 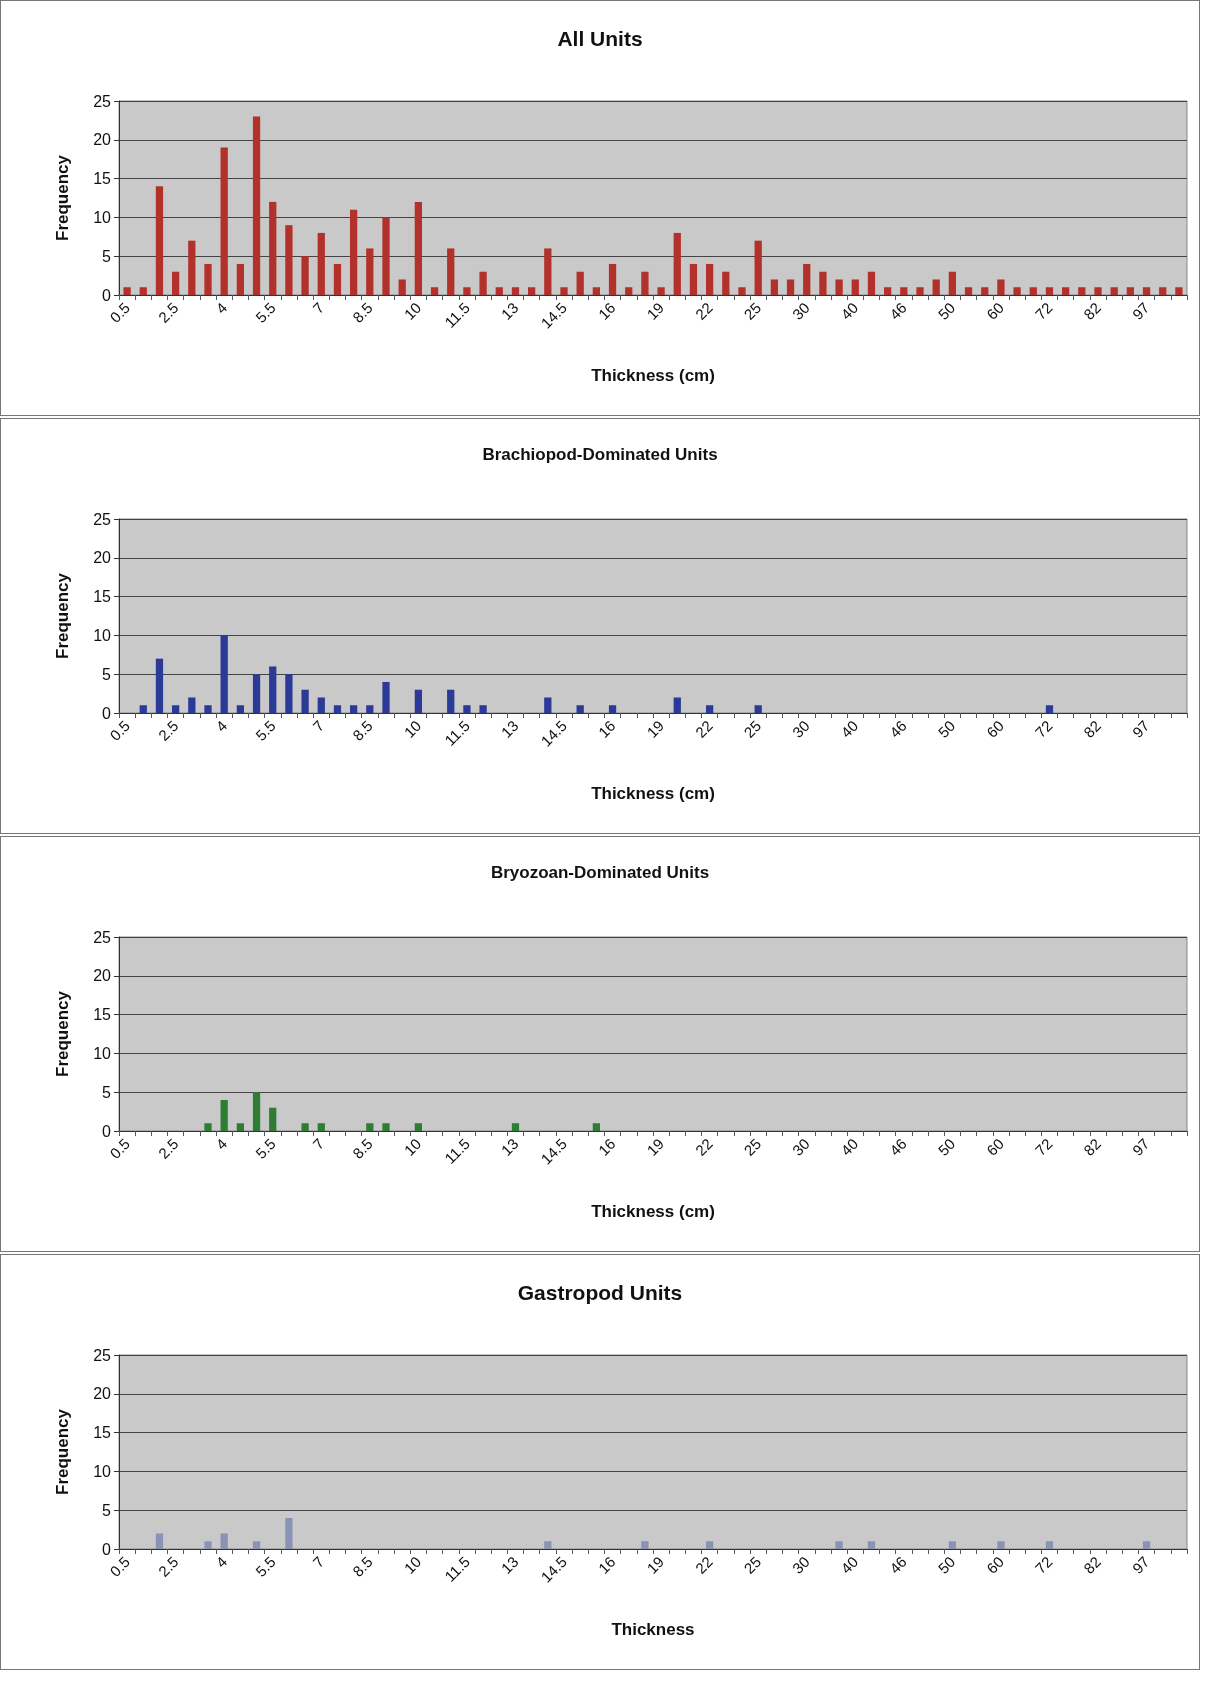 I want to click on x-axis-title: Thickness, so click(x=653, y=1629).